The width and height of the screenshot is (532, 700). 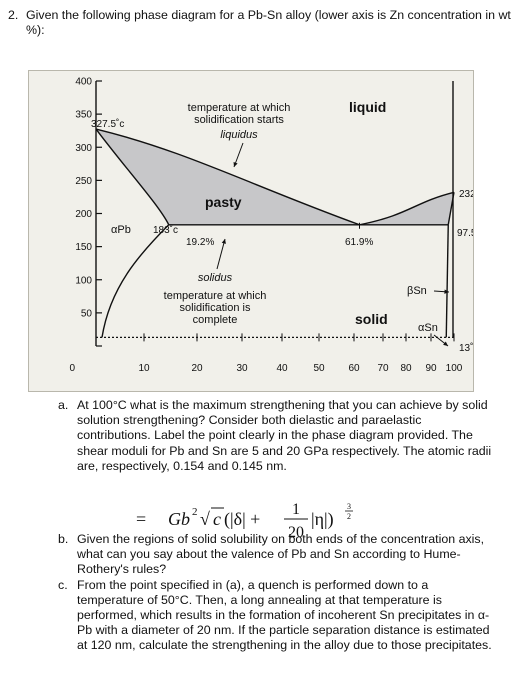 I want to click on alpha-sn-label: αSn, so click(x=428, y=328).